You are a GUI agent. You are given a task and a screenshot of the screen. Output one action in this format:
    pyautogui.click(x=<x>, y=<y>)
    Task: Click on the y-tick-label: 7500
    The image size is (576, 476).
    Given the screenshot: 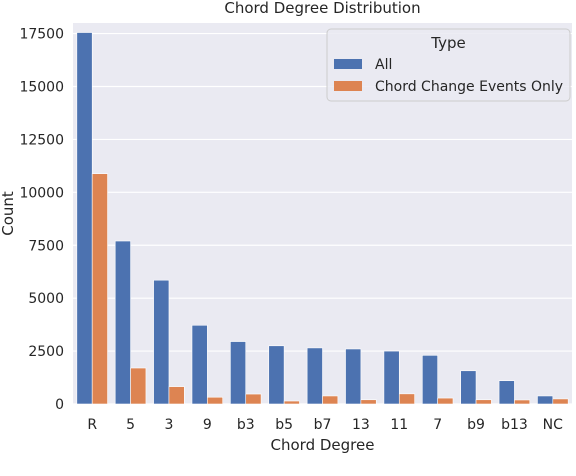 What is the action you would take?
    pyautogui.click(x=46, y=246)
    